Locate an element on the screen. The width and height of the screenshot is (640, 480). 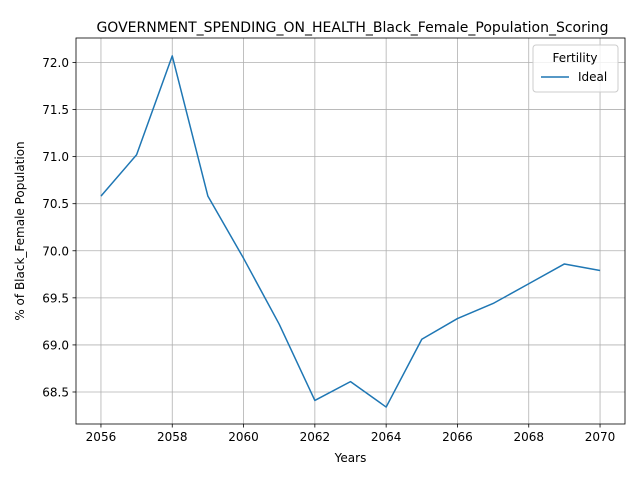
y-tick-label: 70.5 is located at coordinates (55, 204).